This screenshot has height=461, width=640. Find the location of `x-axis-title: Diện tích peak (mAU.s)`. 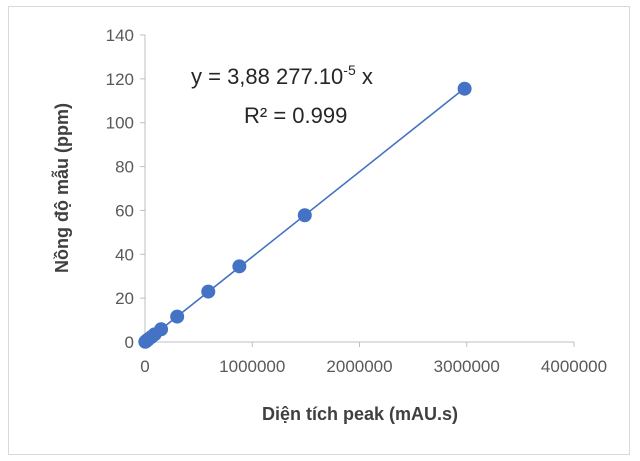

x-axis-title: Diện tích peak (mAU.s) is located at coordinates (360, 414).